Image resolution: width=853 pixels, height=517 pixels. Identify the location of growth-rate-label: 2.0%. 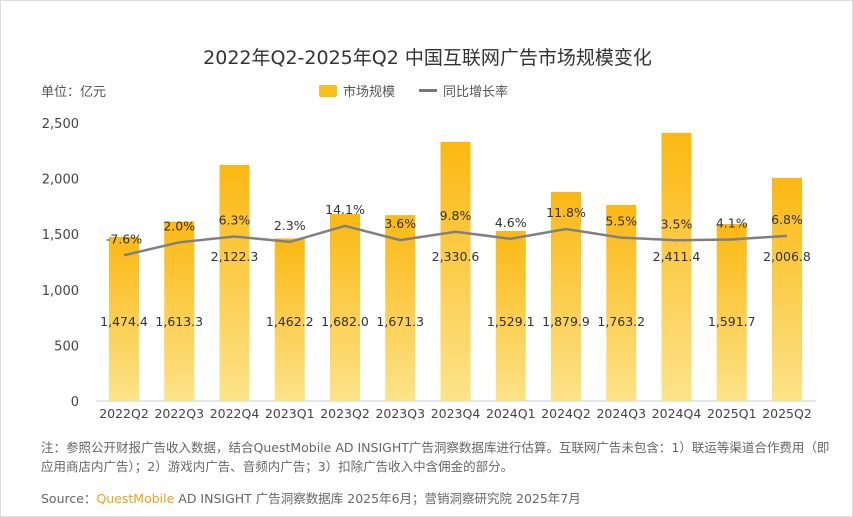
(179, 225).